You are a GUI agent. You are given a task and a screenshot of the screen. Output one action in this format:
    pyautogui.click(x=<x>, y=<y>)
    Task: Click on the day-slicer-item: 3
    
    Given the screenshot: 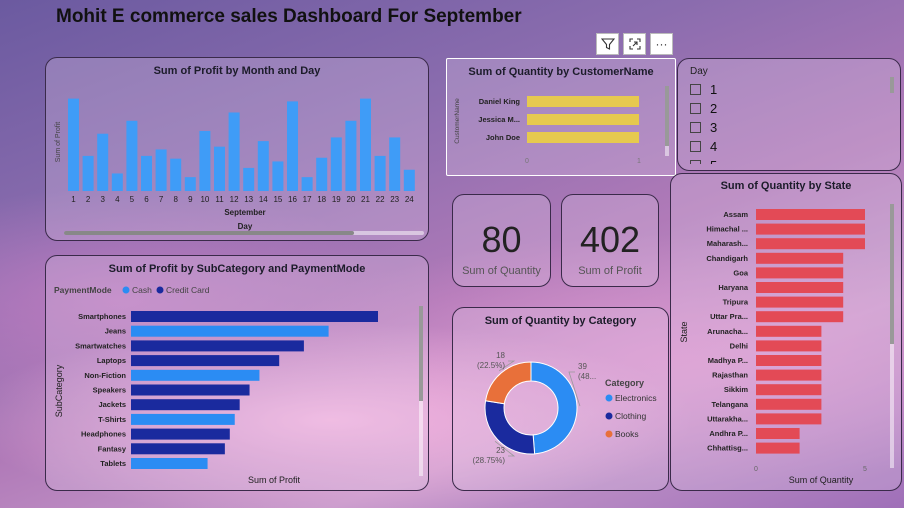 What is the action you would take?
    pyautogui.click(x=785, y=127)
    